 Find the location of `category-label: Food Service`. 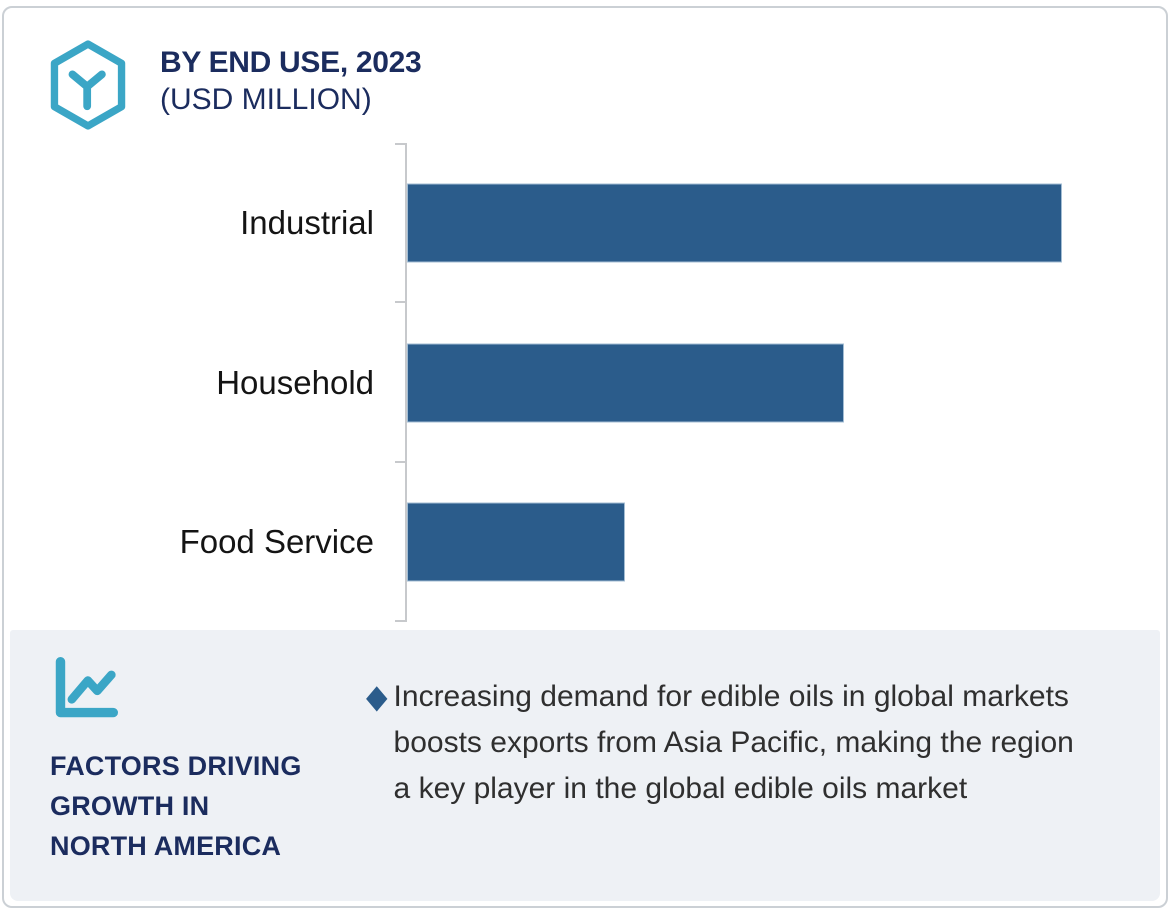

category-label: Food Service is located at coordinates (276, 542).